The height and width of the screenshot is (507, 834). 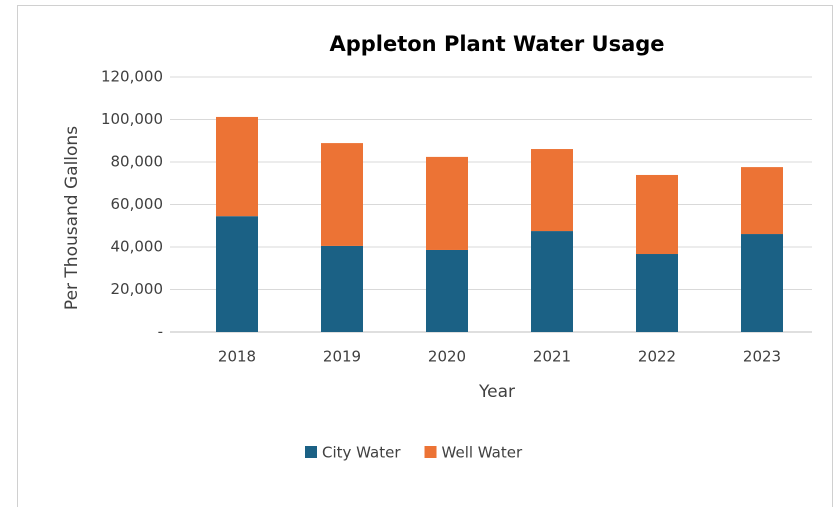 What do you see at coordinates (137, 204) in the screenshot?
I see `y-tick-label: 60,000` at bounding box center [137, 204].